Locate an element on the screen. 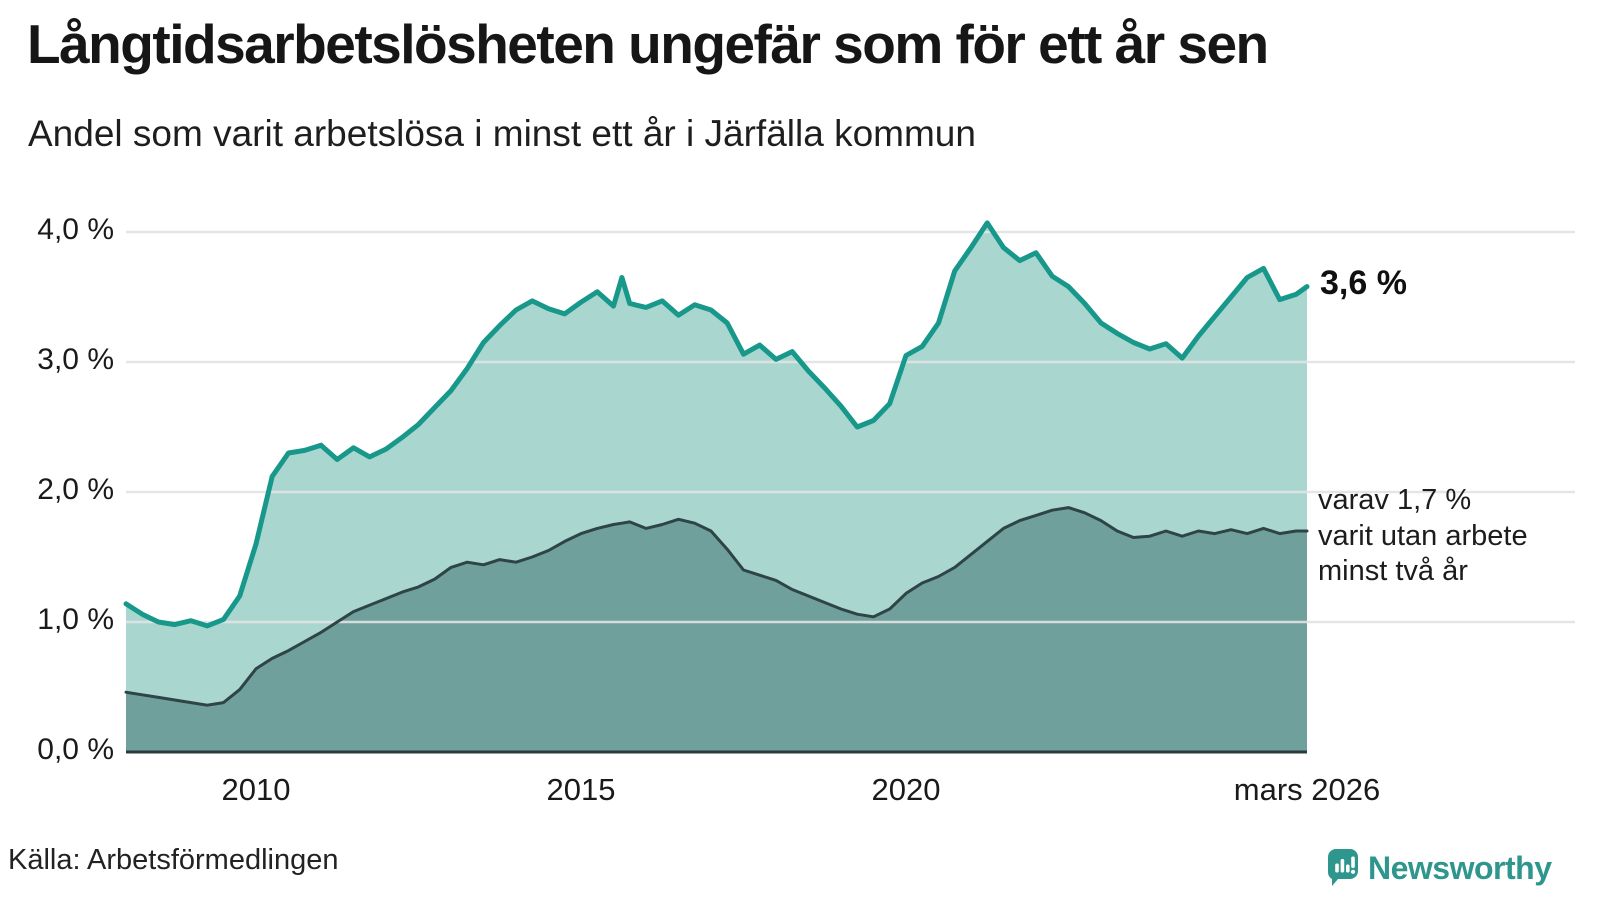 This screenshot has width=1600, height=900. x-axis-label: 2020 is located at coordinates (906, 789).